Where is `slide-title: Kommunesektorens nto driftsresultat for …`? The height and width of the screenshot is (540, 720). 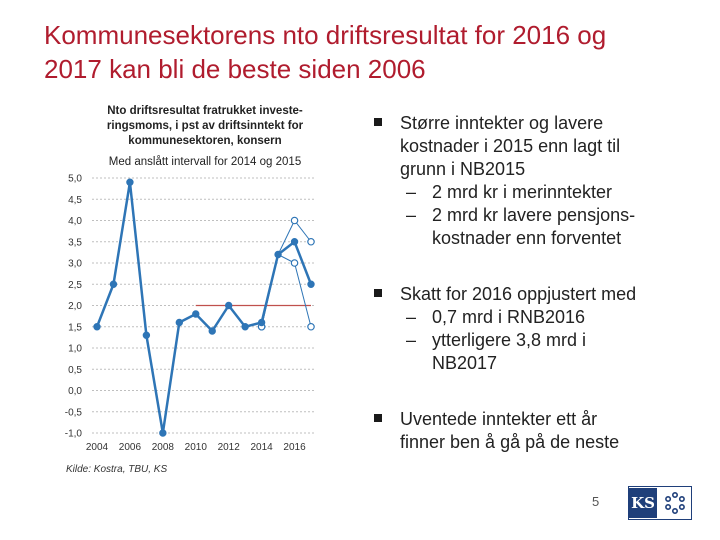 slide-title: Kommunesektorens nto driftsresultat for … is located at coordinates (364, 52).